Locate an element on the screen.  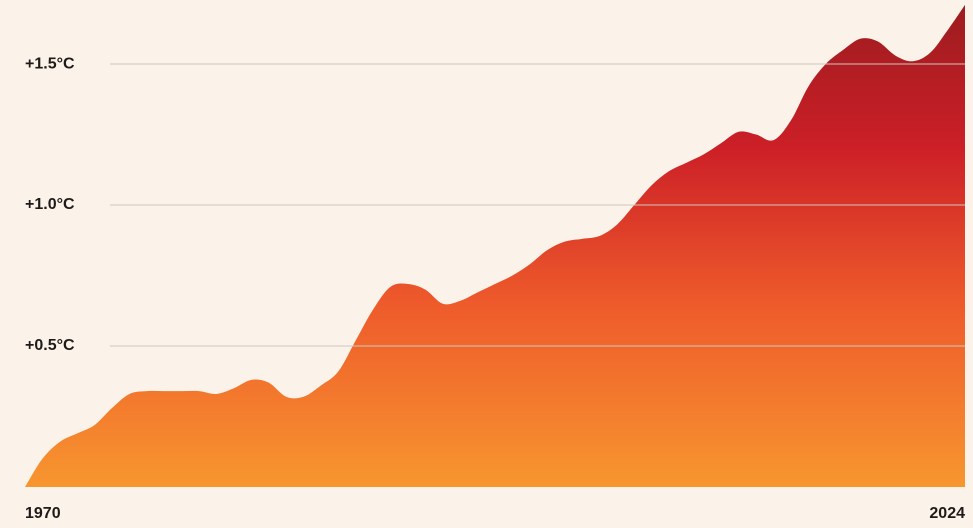
y-tick-label: +1.0°C is located at coordinates (50, 204).